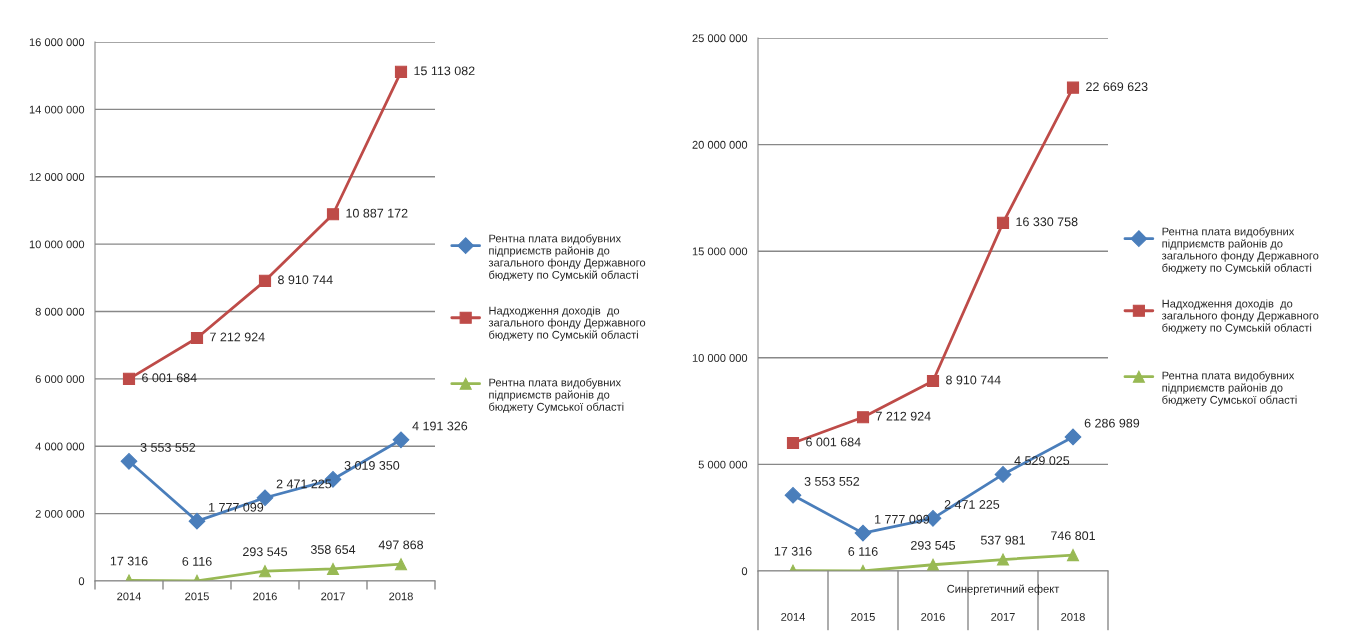 This screenshot has height=634, width=1366. Describe the element at coordinates (60, 446) in the screenshot. I see `y-tick-label: 4 000 000` at that location.